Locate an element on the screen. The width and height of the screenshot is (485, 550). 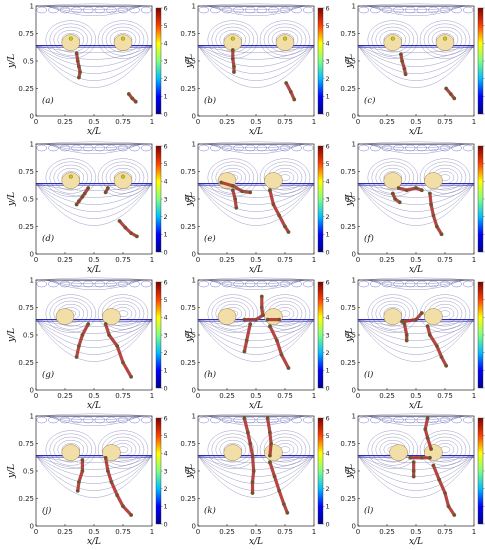
colorbar-tick-label: 2 is located at coordinates (328, 217).